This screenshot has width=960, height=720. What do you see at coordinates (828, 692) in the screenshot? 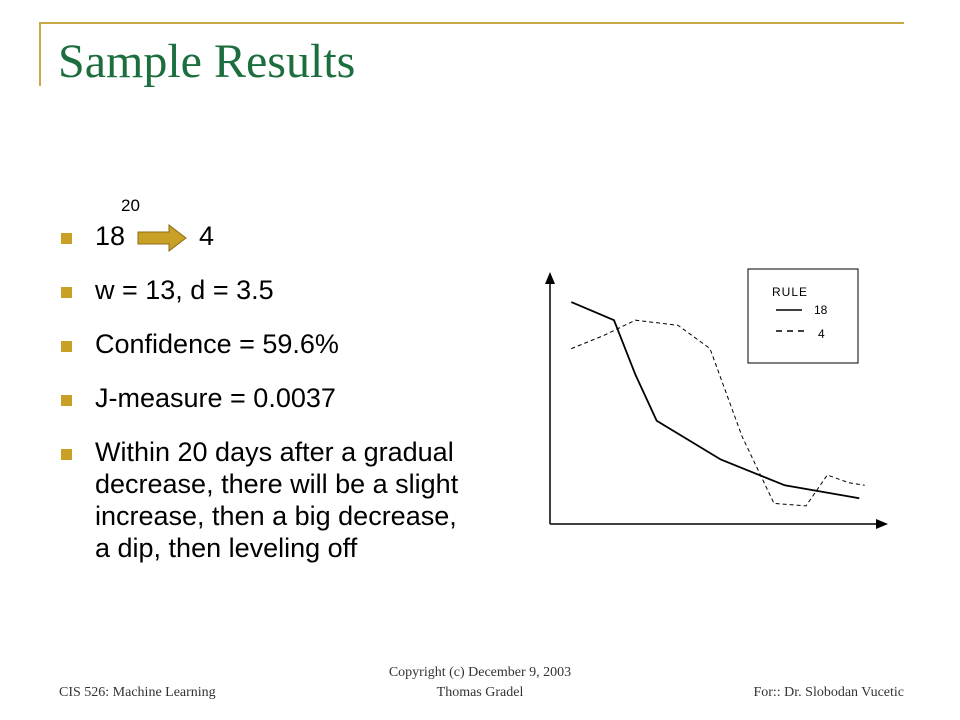
I see `footer-instructor: For:: Dr. Slobodan Vucetic` at bounding box center [828, 692].